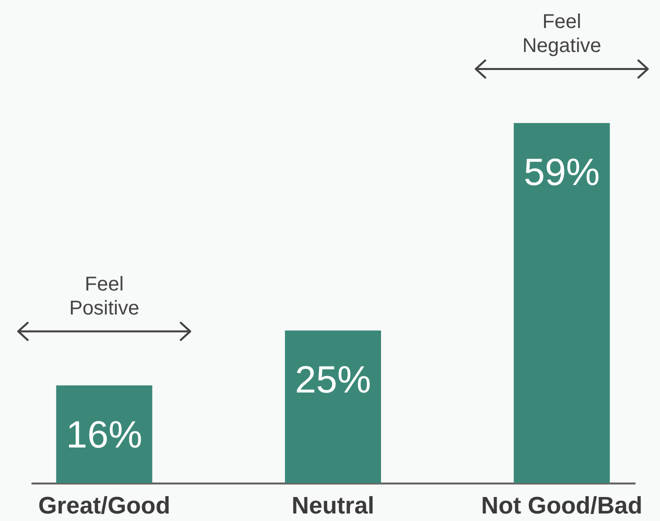 The height and width of the screenshot is (521, 660). What do you see at coordinates (562, 173) in the screenshot?
I see `data-label: 59%` at bounding box center [562, 173].